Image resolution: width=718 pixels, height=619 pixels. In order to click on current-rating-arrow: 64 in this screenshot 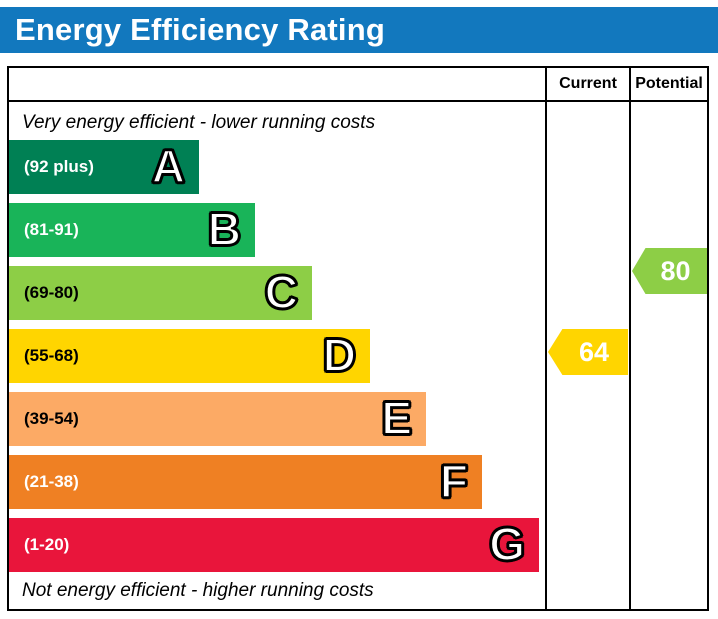, I will do `click(588, 352)`.